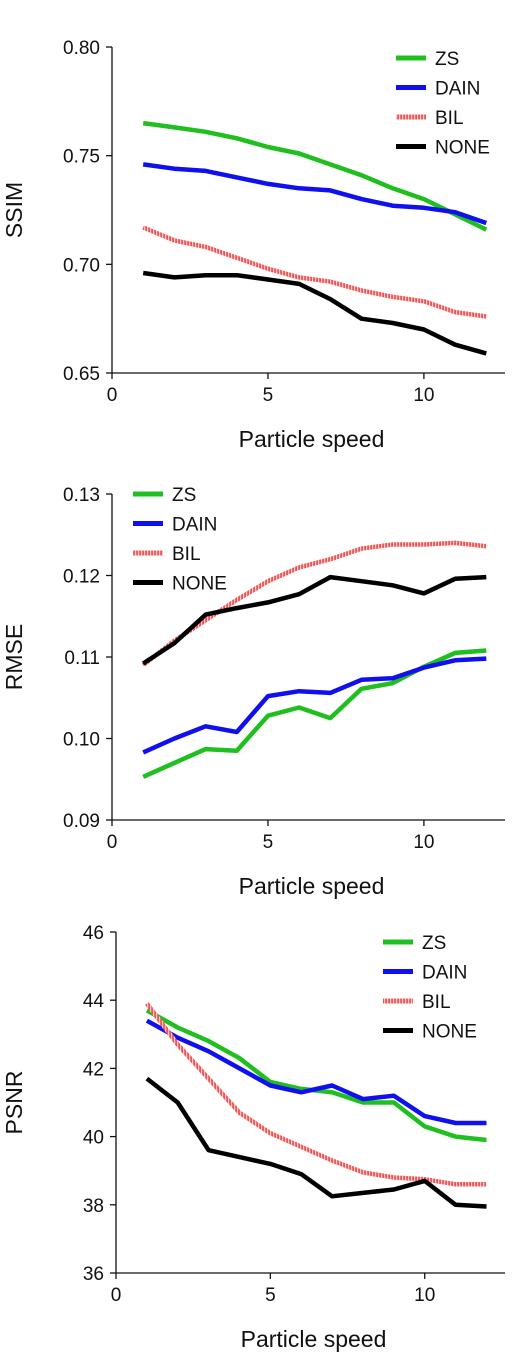 The image size is (516, 1358). Describe the element at coordinates (93, 1206) in the screenshot. I see `y-tick-label: 38` at that location.